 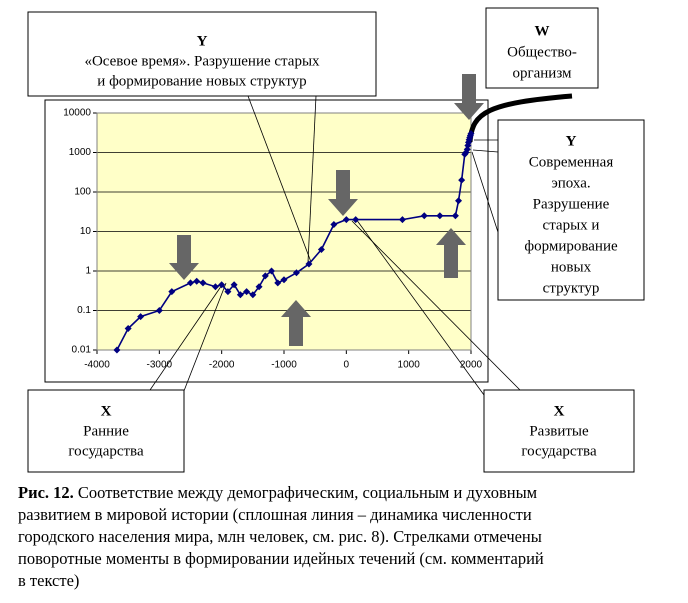 I want to click on x-tick-label: -1000, so click(x=284, y=365).